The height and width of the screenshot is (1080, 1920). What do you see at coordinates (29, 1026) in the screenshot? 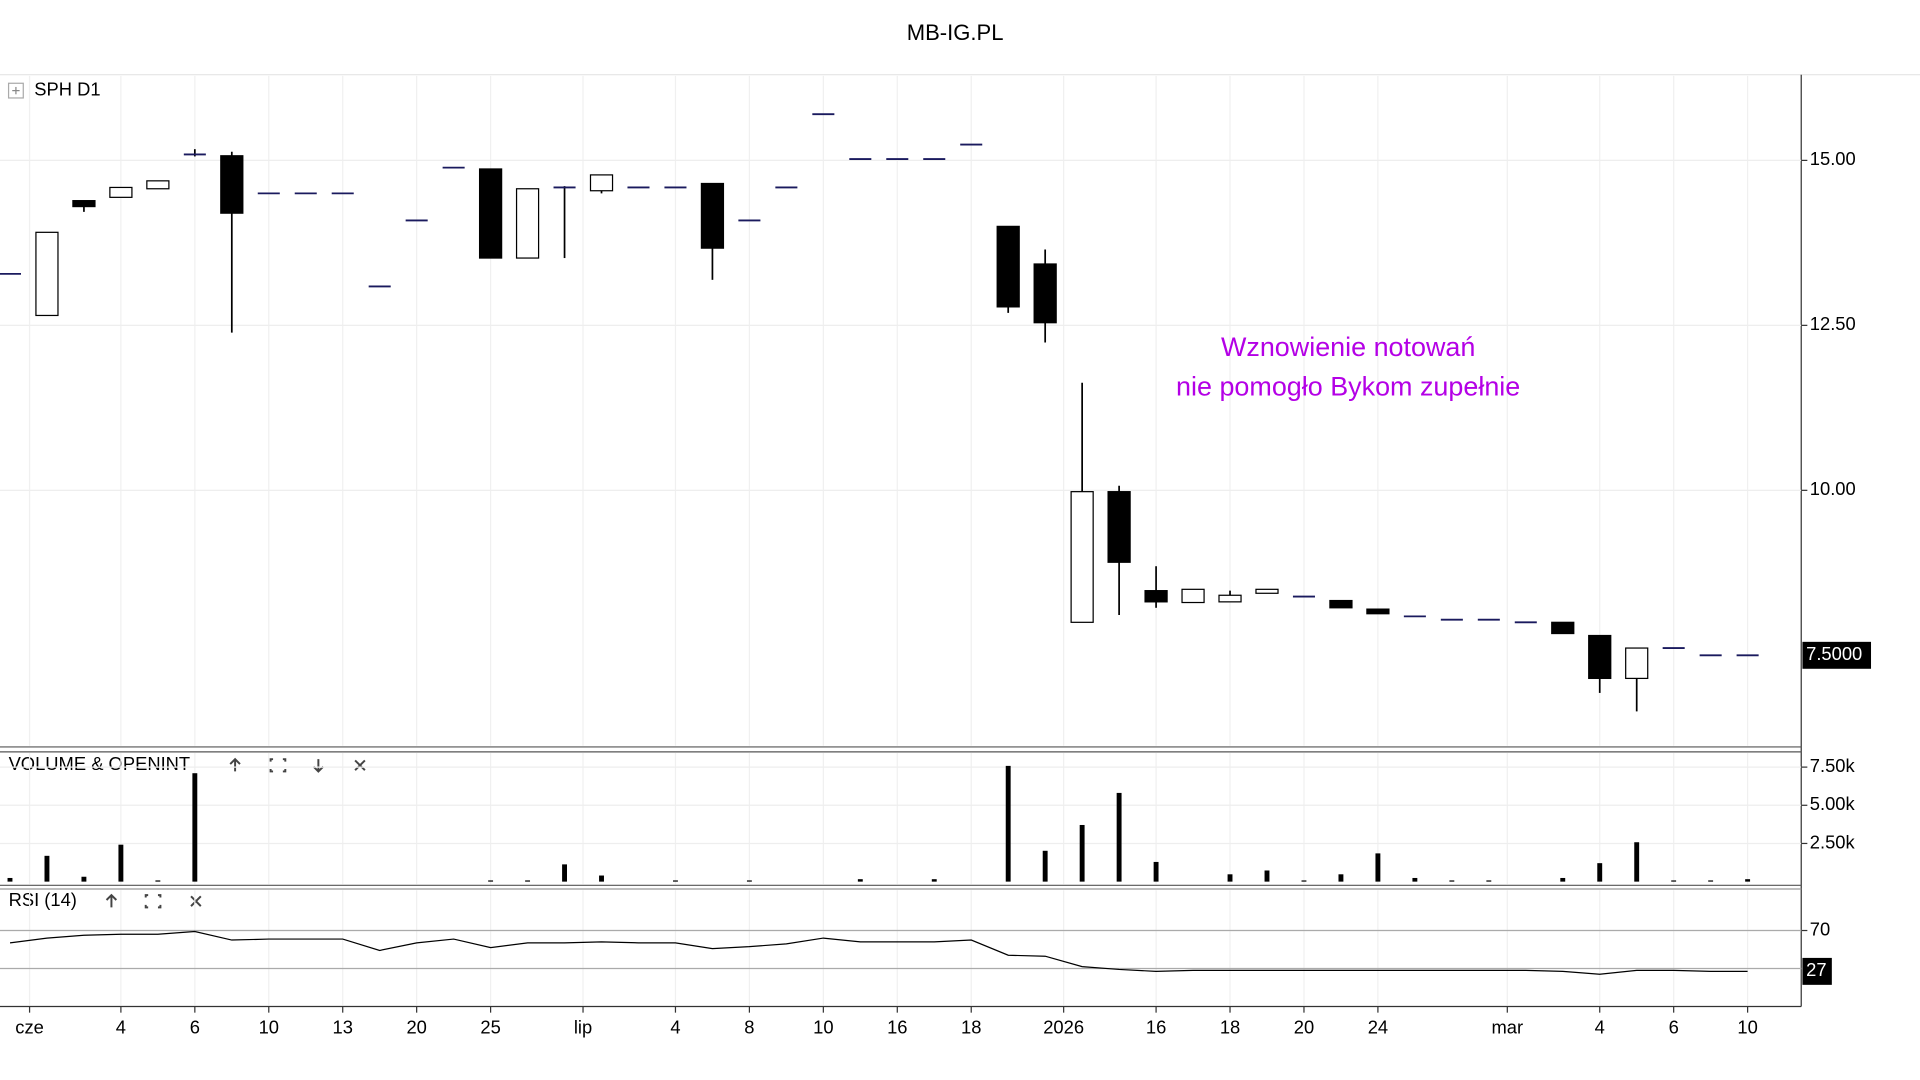
I see `x-tick-label: cze` at bounding box center [29, 1026].